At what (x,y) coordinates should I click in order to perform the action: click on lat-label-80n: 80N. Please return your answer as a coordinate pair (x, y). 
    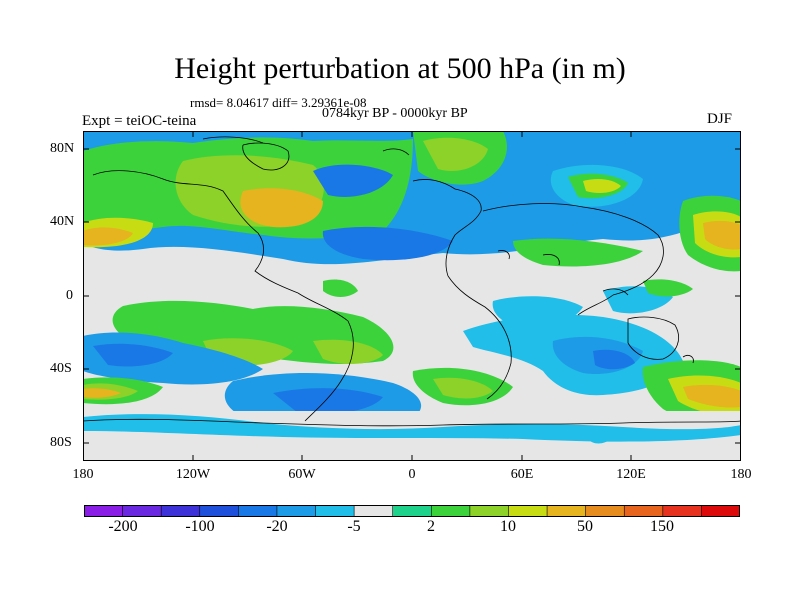
    Looking at the image, I should click on (62, 148).